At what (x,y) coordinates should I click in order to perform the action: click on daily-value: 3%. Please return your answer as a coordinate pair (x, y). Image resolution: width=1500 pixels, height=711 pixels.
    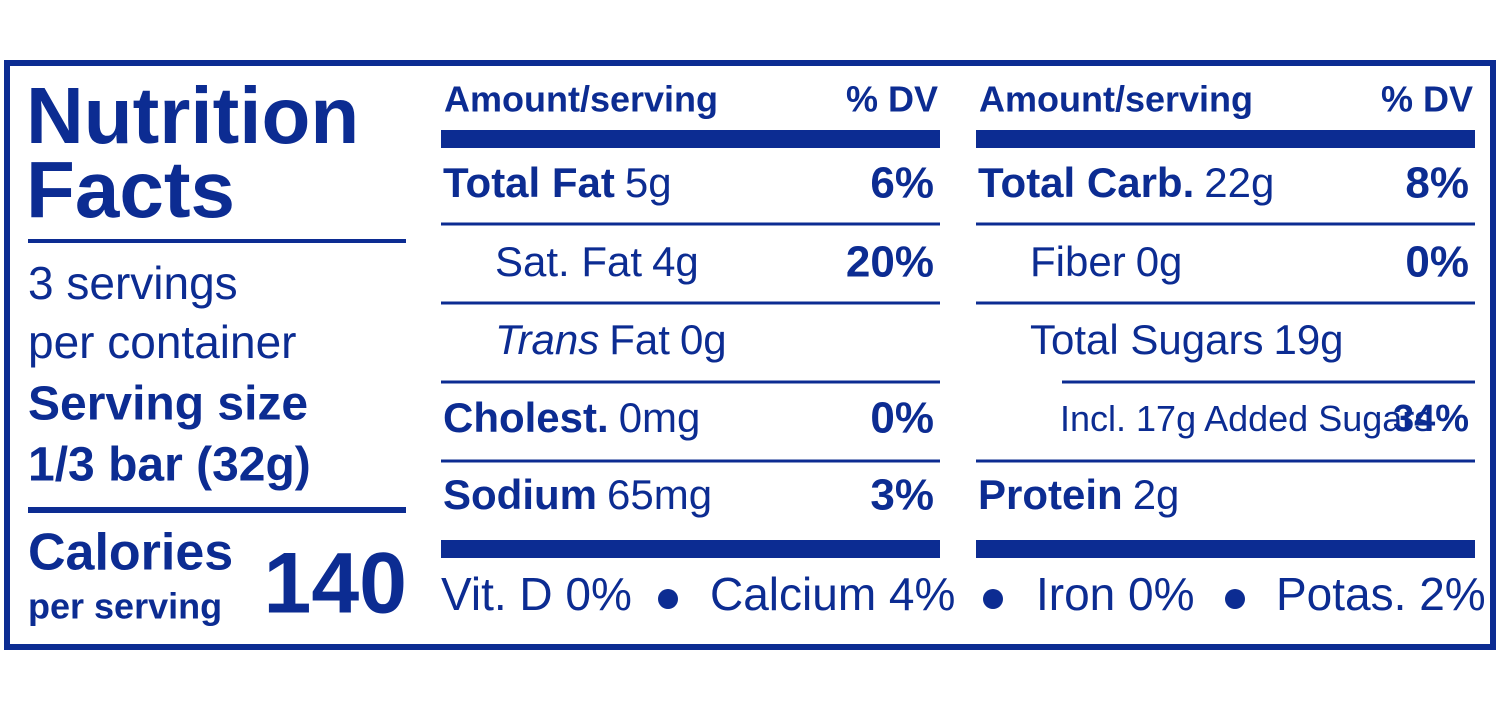
    Looking at the image, I should click on (902, 495).